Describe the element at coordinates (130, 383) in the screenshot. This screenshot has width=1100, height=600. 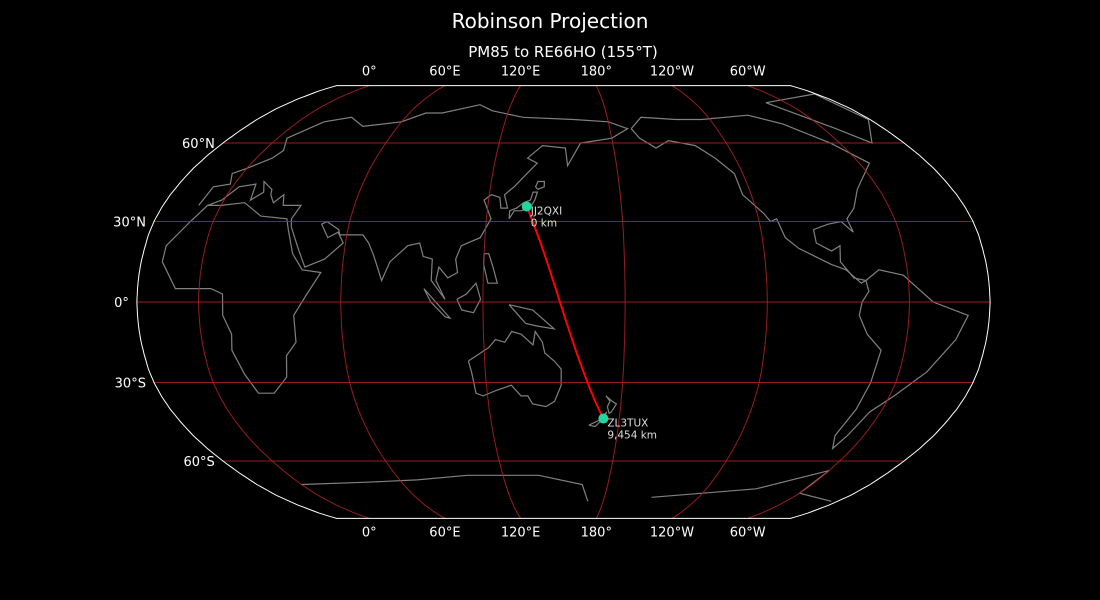
I see `parallel-label: 30°S` at that location.